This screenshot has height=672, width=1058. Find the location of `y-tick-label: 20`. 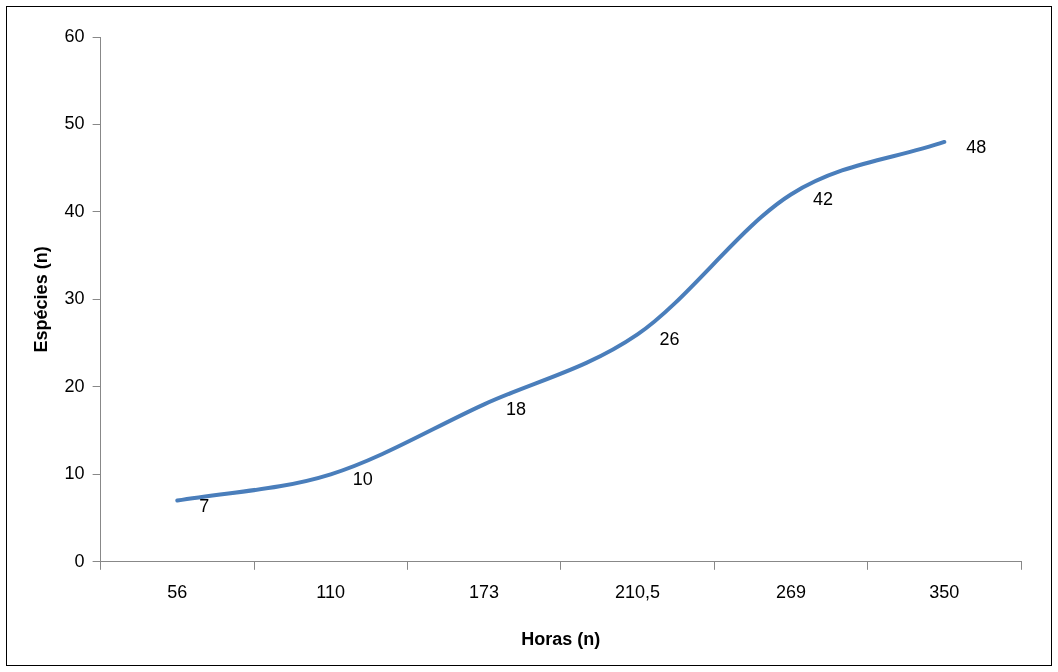

y-tick-label: 20 is located at coordinates (74, 385).